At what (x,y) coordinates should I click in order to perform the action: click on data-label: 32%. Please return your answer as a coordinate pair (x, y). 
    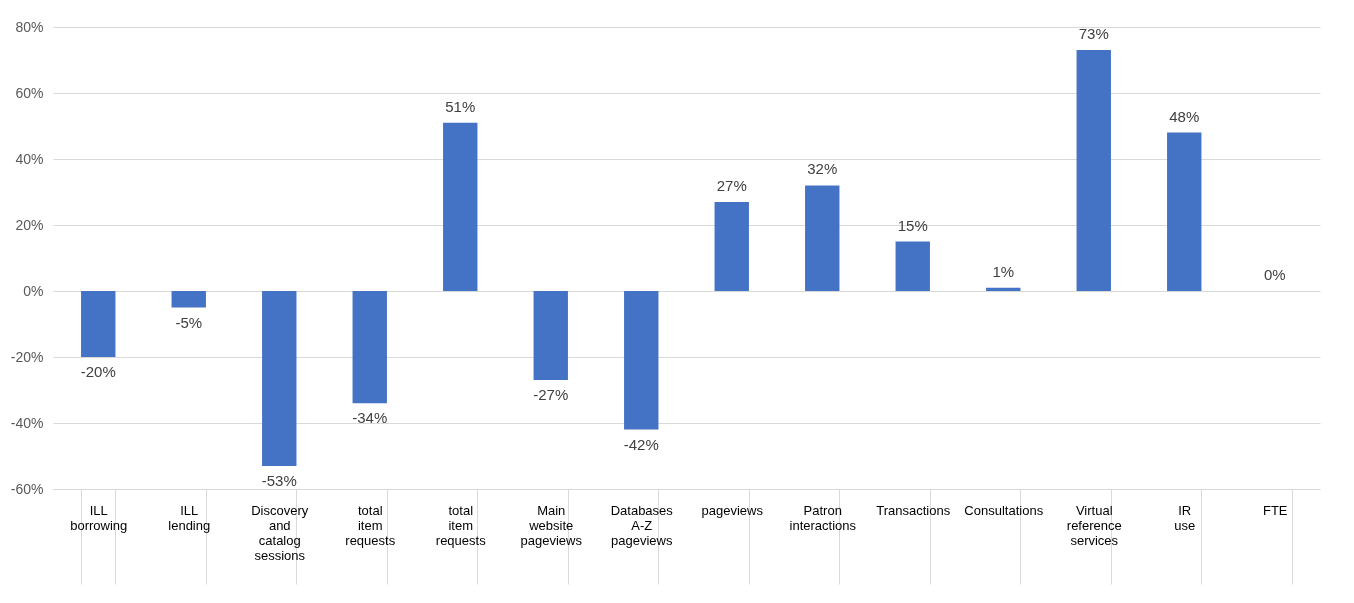
    Looking at the image, I should click on (822, 169).